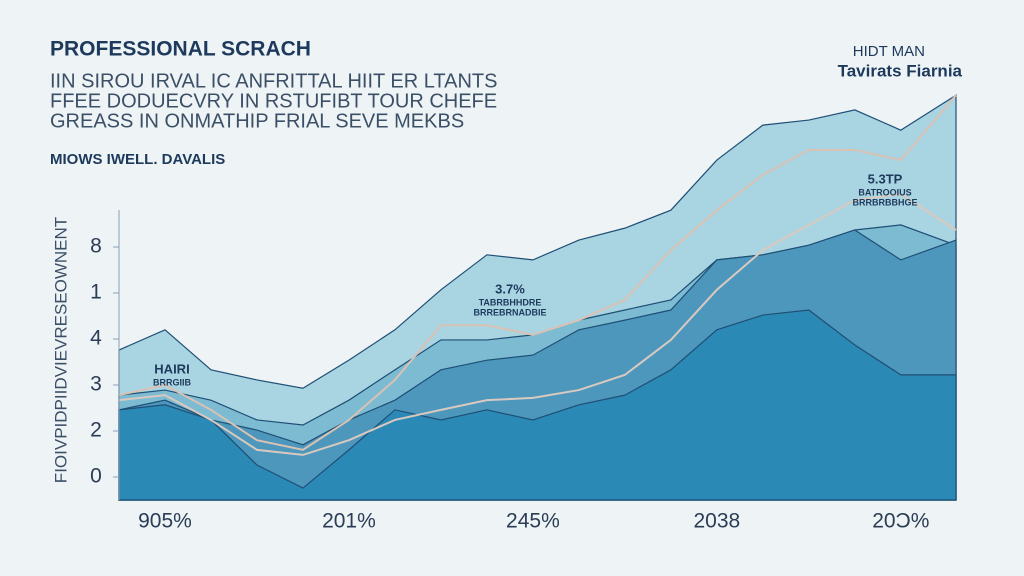 Image resolution: width=1024 pixels, height=576 pixels. What do you see at coordinates (137, 159) in the screenshot?
I see `note: MIOWS IWELL. DAVALIS` at bounding box center [137, 159].